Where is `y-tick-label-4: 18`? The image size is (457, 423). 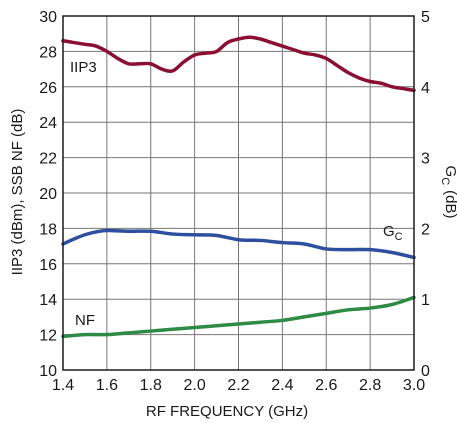 y-tick-label-4: 18 is located at coordinates (48, 229).